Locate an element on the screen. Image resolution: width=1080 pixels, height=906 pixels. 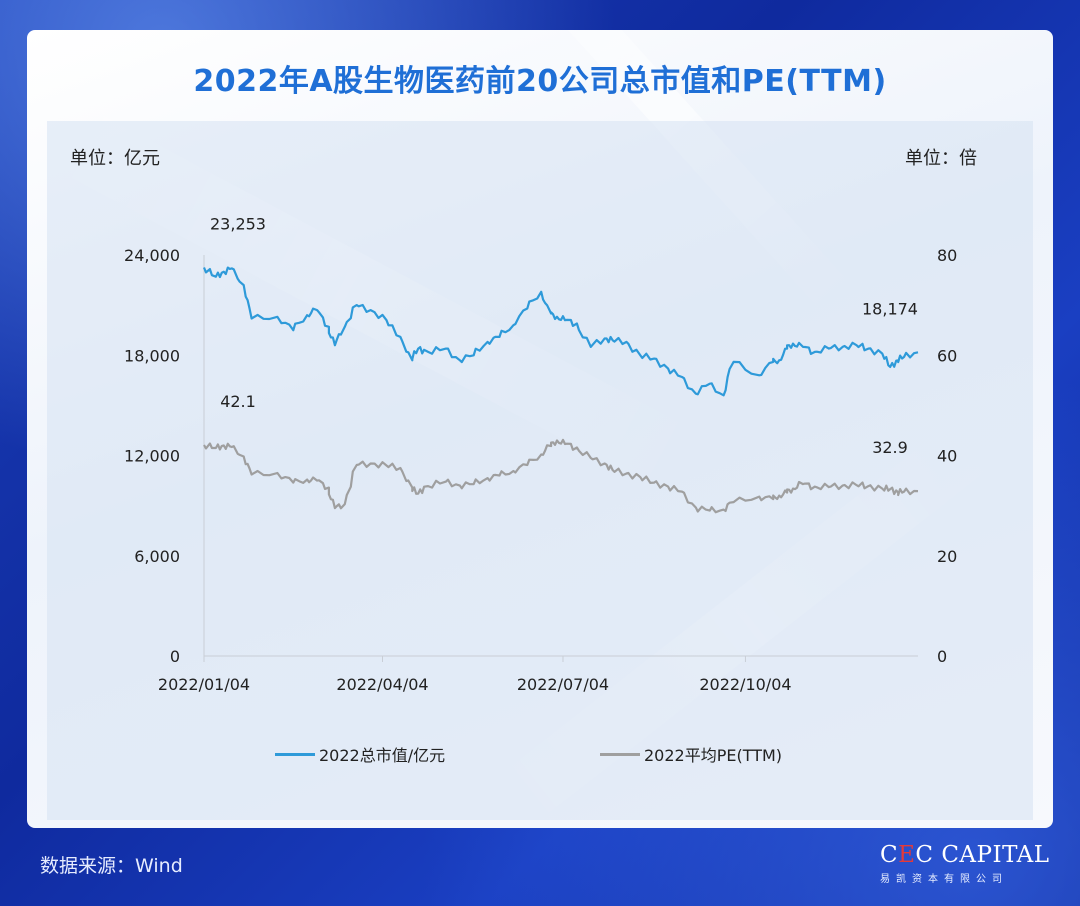
series-line-pe is located at coordinates (561, 476).